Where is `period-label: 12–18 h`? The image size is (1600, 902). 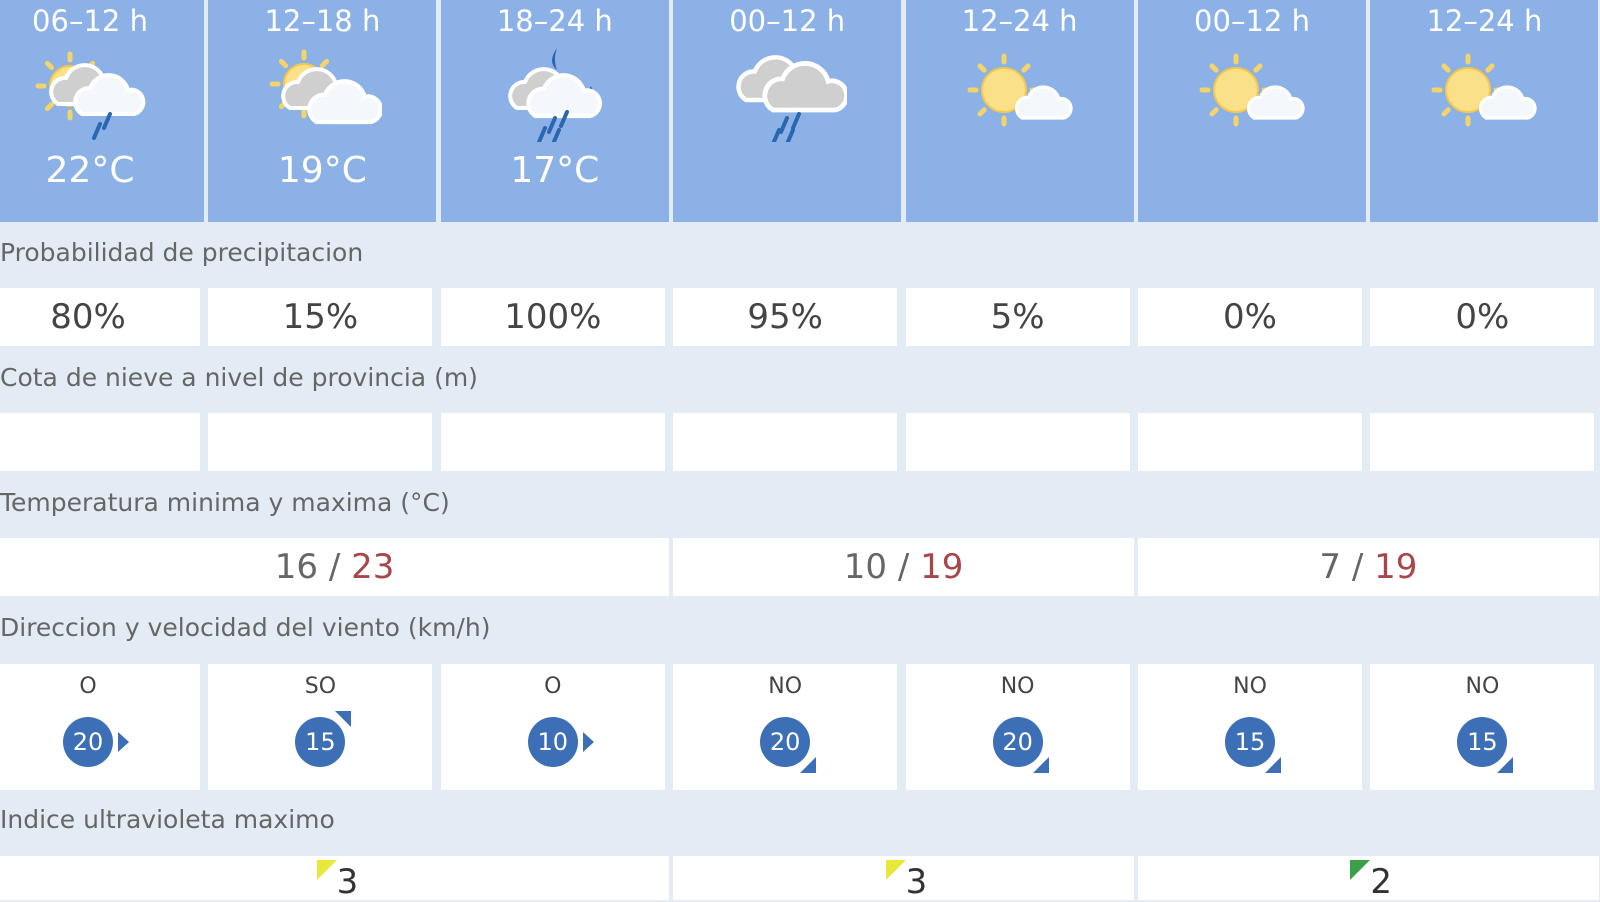 period-label: 12–18 h is located at coordinates (322, 21).